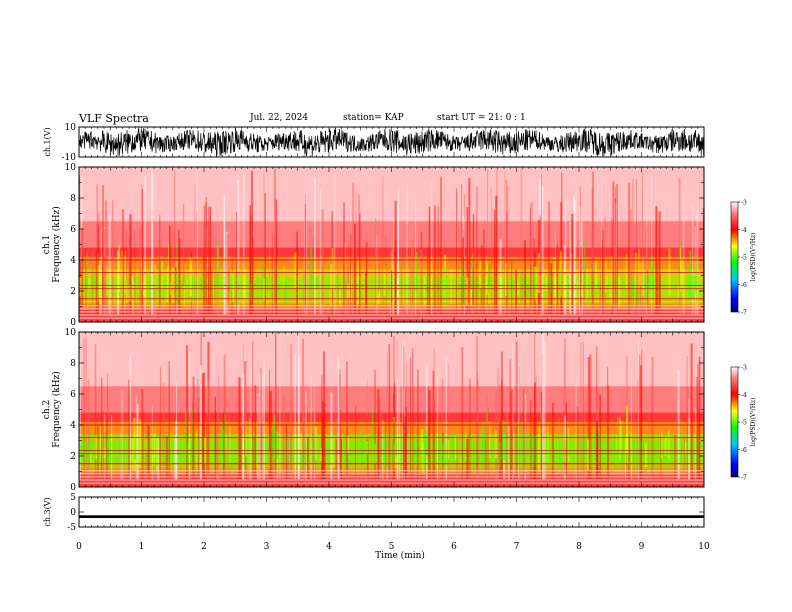 The height and width of the screenshot is (612, 792). I want to click on x-tick-label: 9, so click(642, 547).